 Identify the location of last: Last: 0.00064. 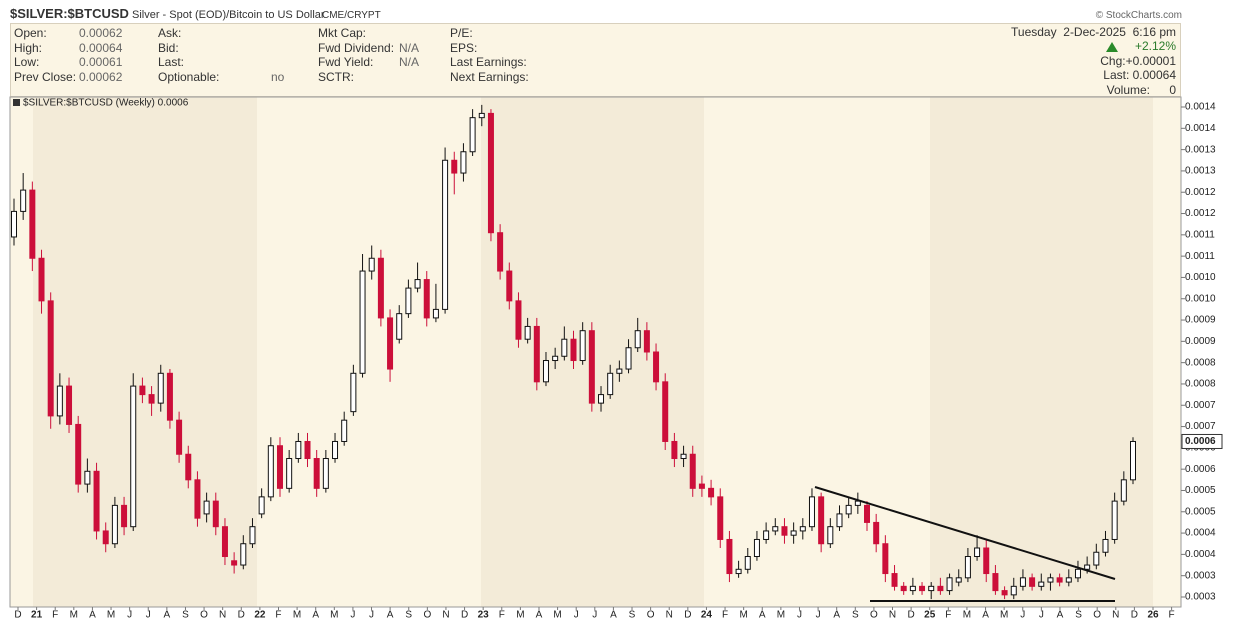
(1139, 75).